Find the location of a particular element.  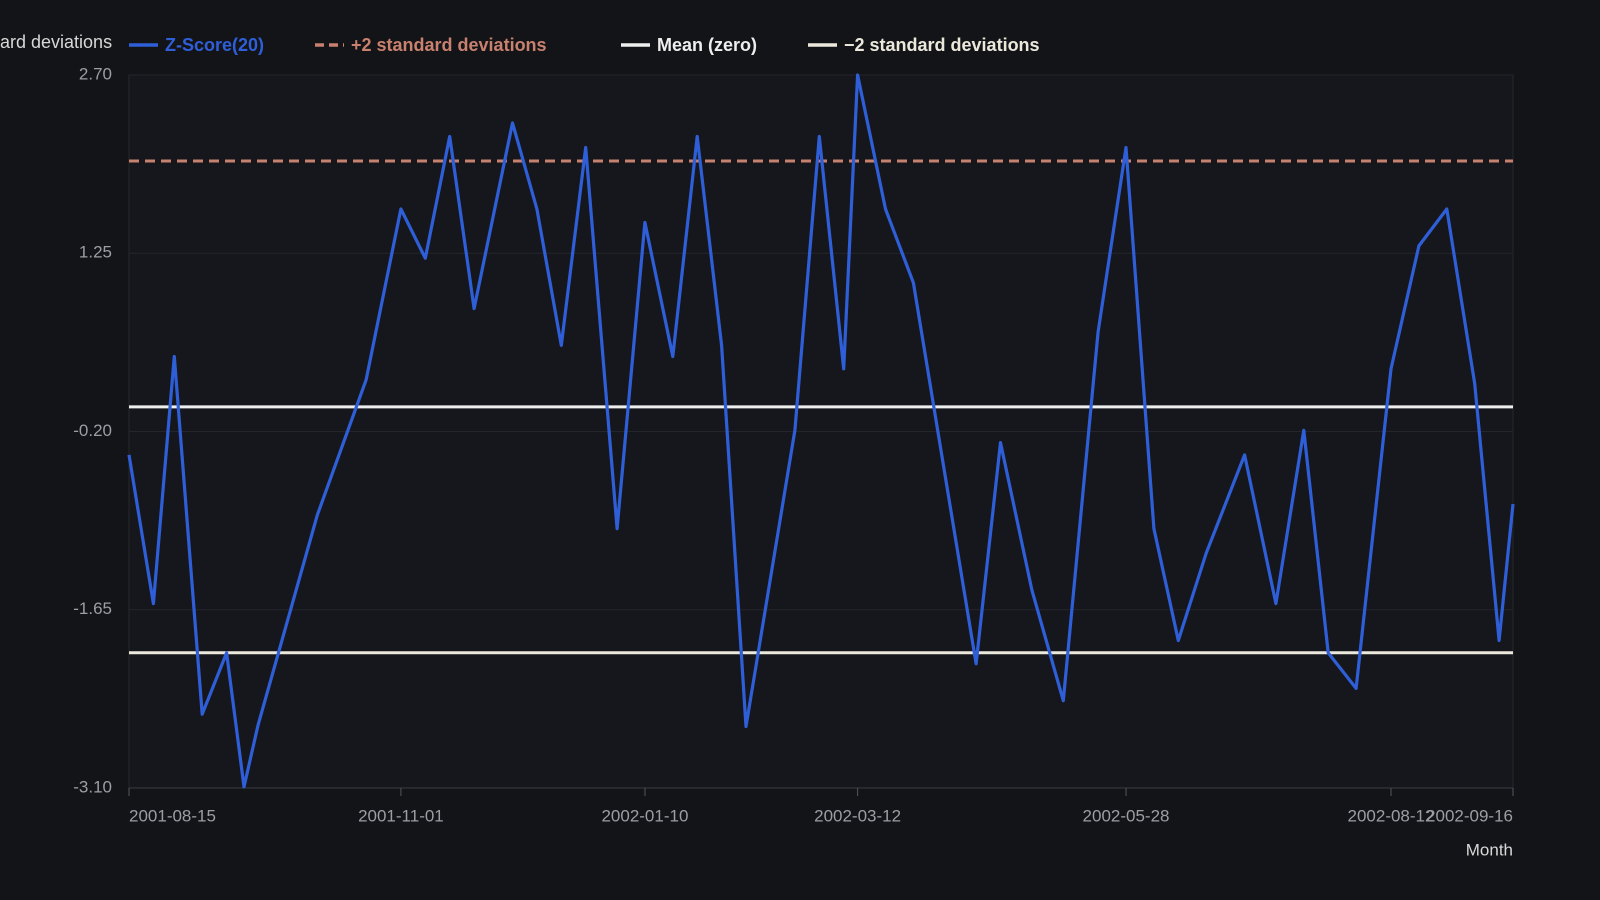

y-tick-label: -0.20 is located at coordinates (92, 430).